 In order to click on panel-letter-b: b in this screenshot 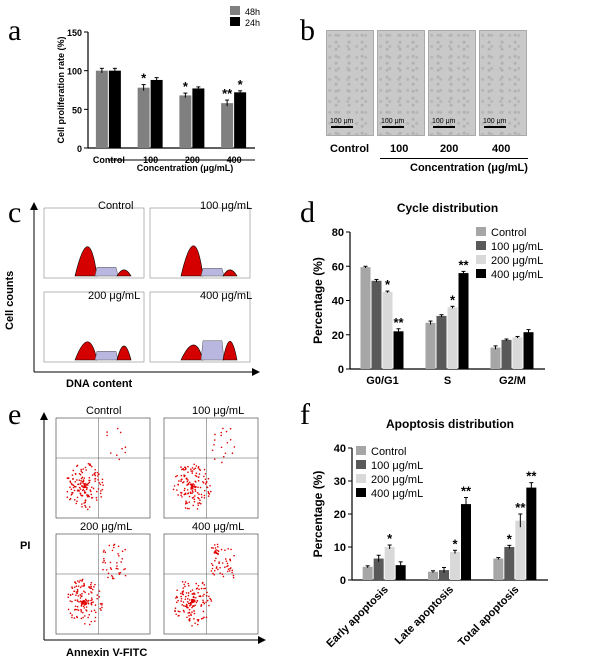, I will do `click(307, 30)`.